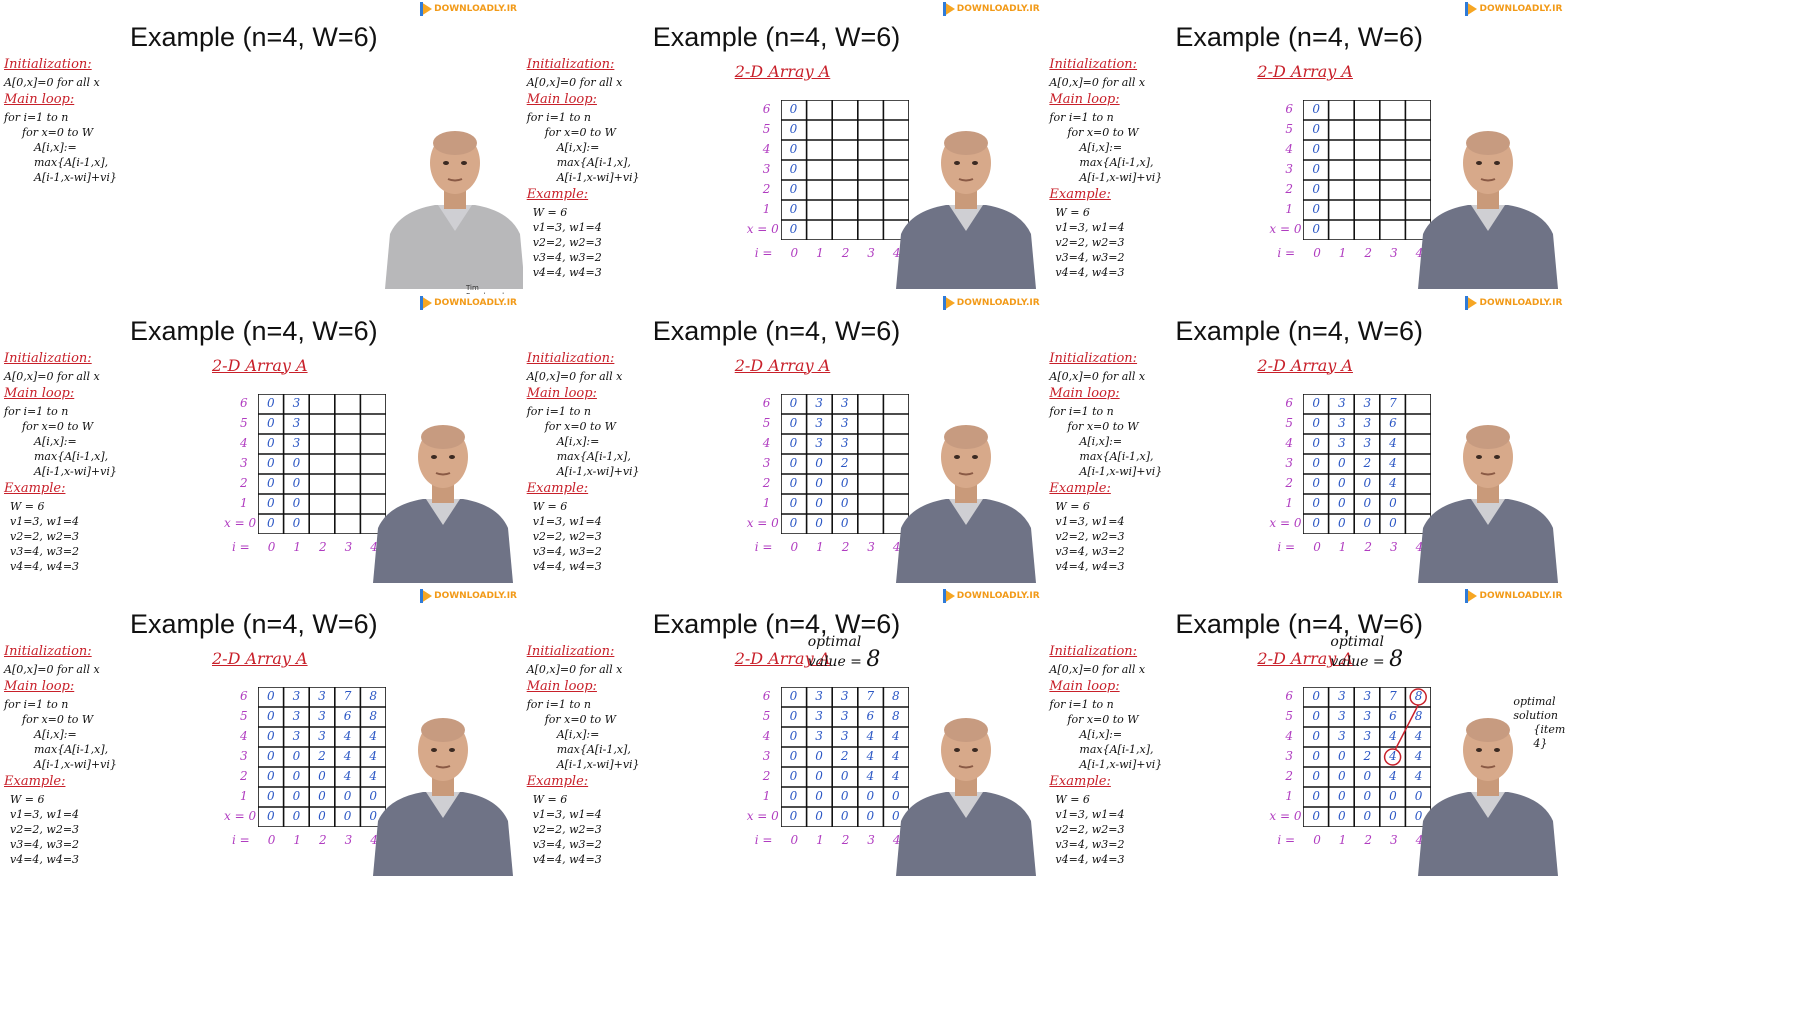  I want to click on loop-line: A[i,x]:=, so click(55, 147).